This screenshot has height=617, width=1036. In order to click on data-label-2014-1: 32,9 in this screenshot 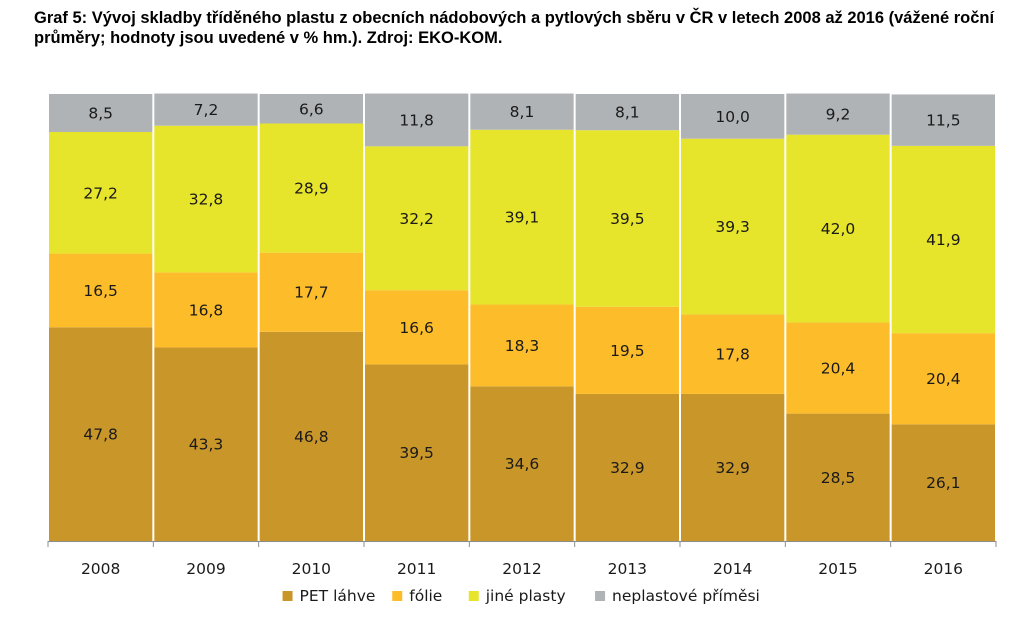, I will do `click(732, 468)`.